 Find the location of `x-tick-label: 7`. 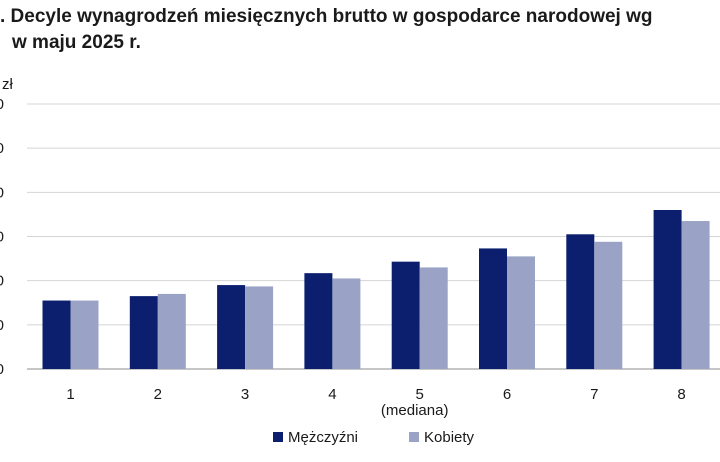

x-tick-label: 7 is located at coordinates (594, 394).